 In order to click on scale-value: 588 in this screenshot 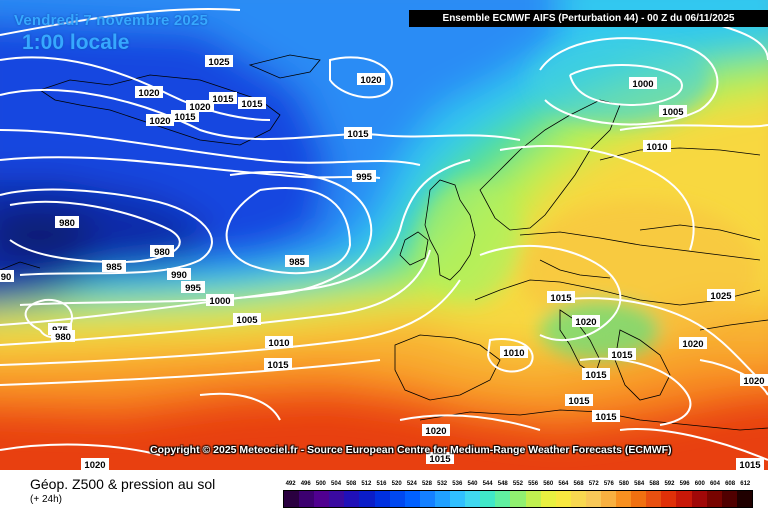, I will do `click(654, 484)`.